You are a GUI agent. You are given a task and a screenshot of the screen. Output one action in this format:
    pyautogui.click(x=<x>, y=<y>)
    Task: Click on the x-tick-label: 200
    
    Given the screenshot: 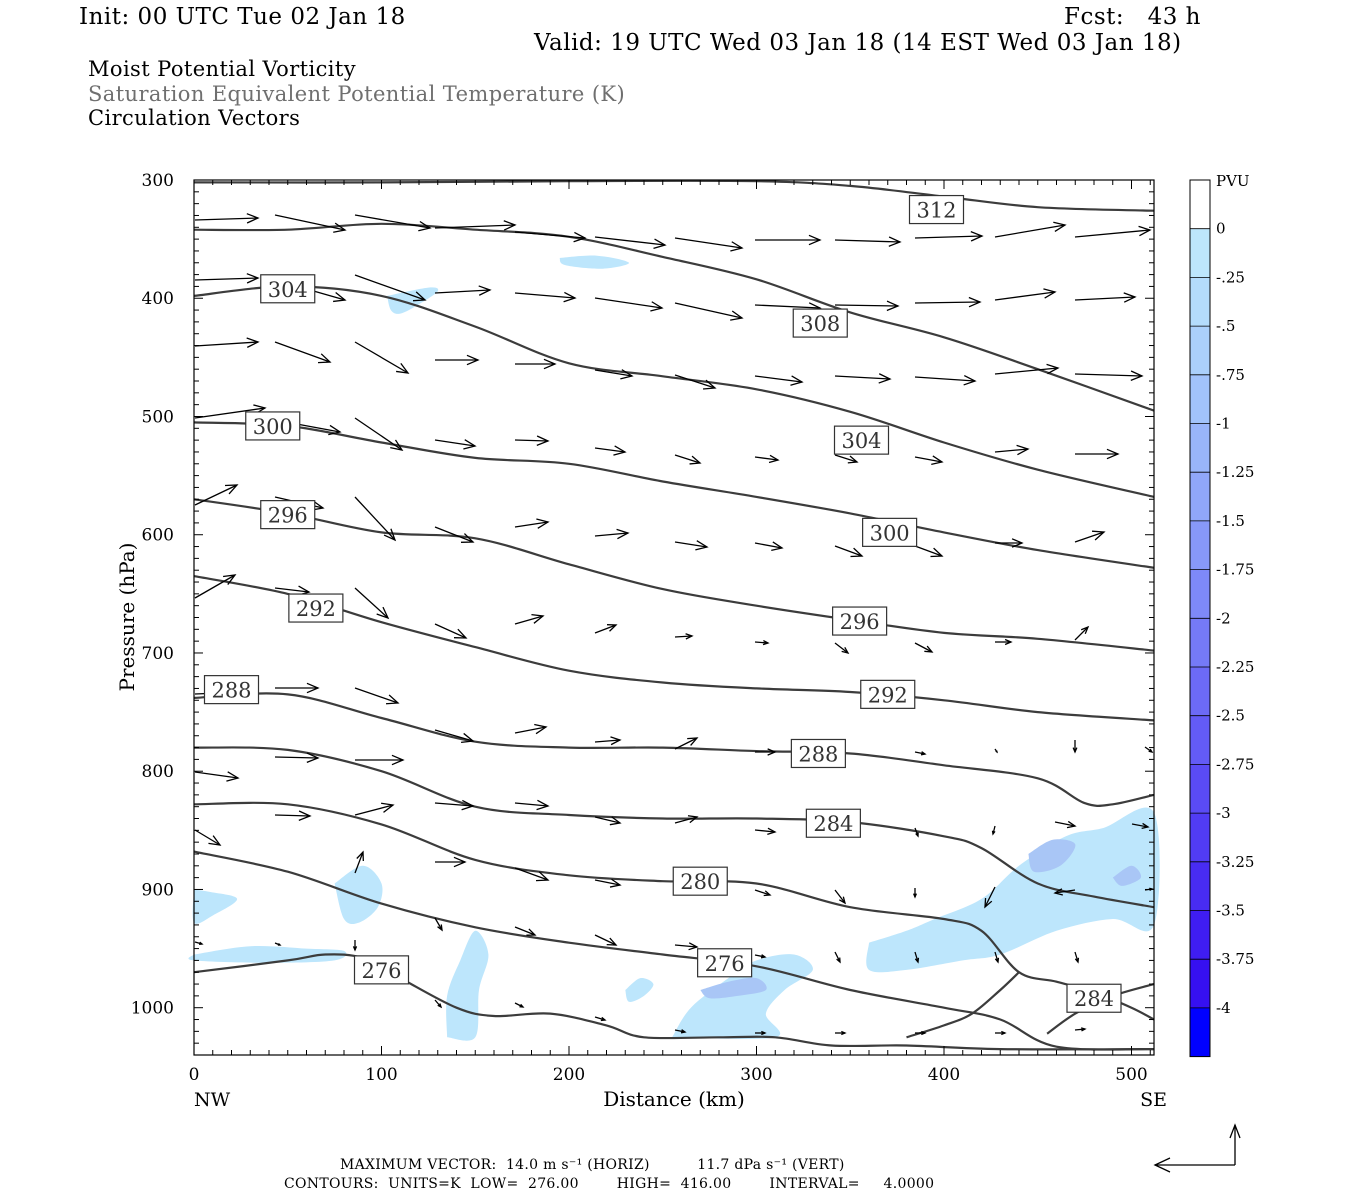 What is the action you would take?
    pyautogui.click(x=569, y=1075)
    